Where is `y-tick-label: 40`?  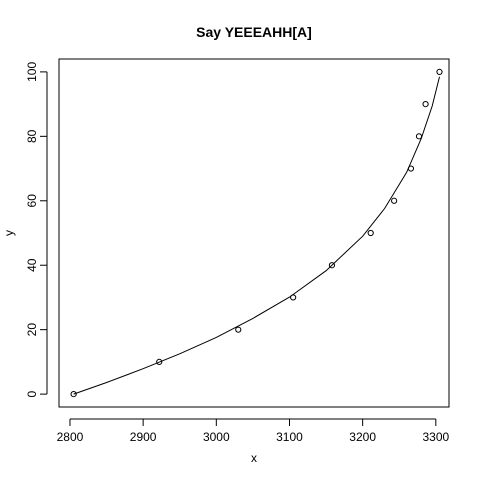 y-tick-label: 40 is located at coordinates (32, 265).